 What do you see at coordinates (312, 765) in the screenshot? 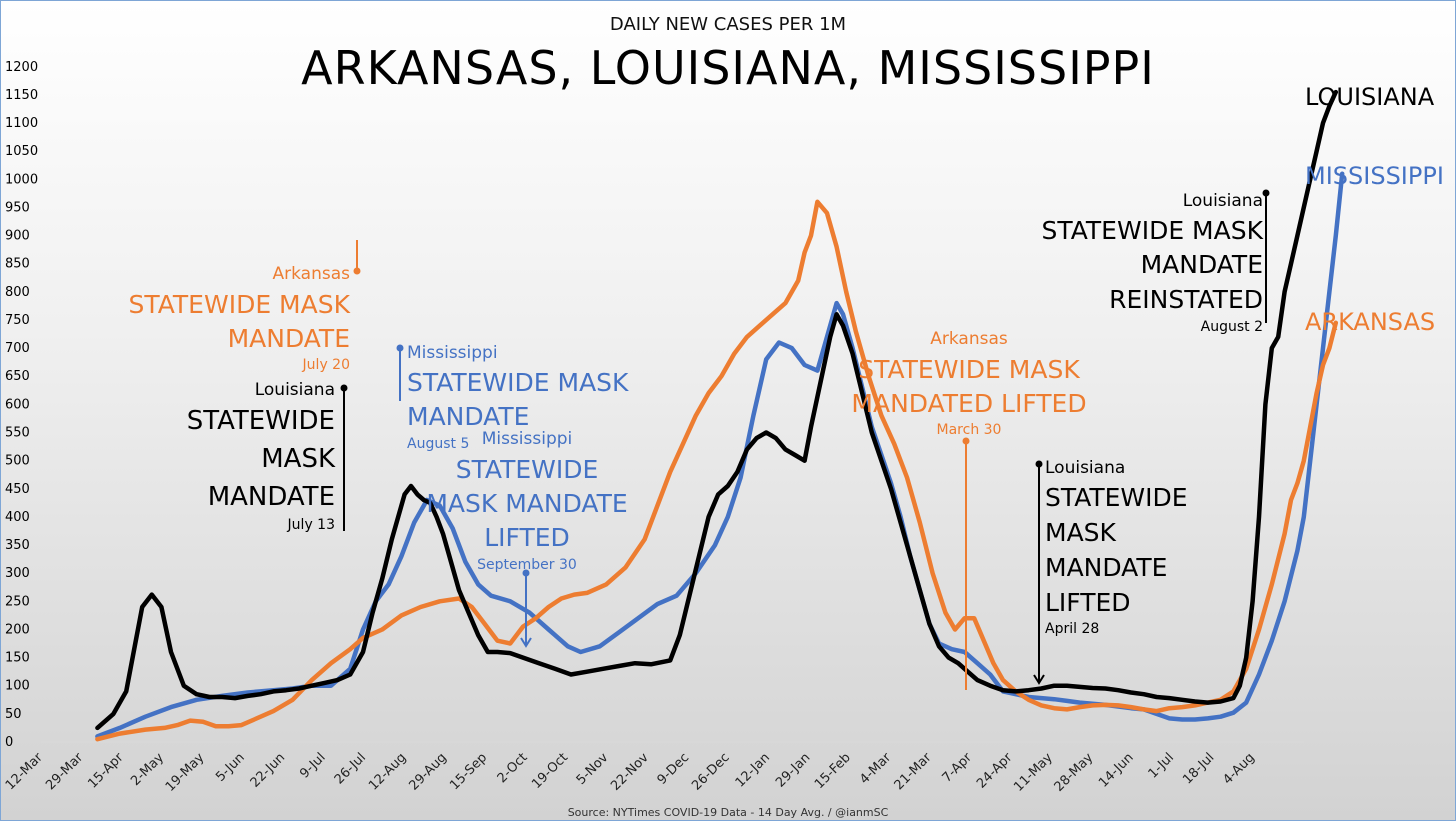
I see `x-tick-label: 9-Jul` at bounding box center [312, 765].